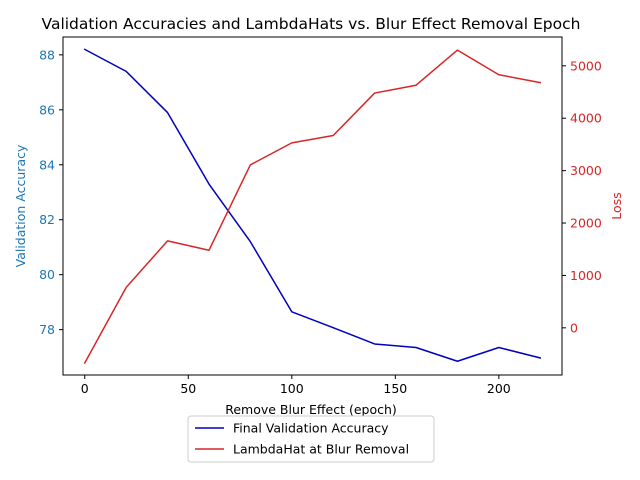  I want to click on y-right-axis-ticks: 0 1000 2000 3000 4000 5000, so click(582, 196).